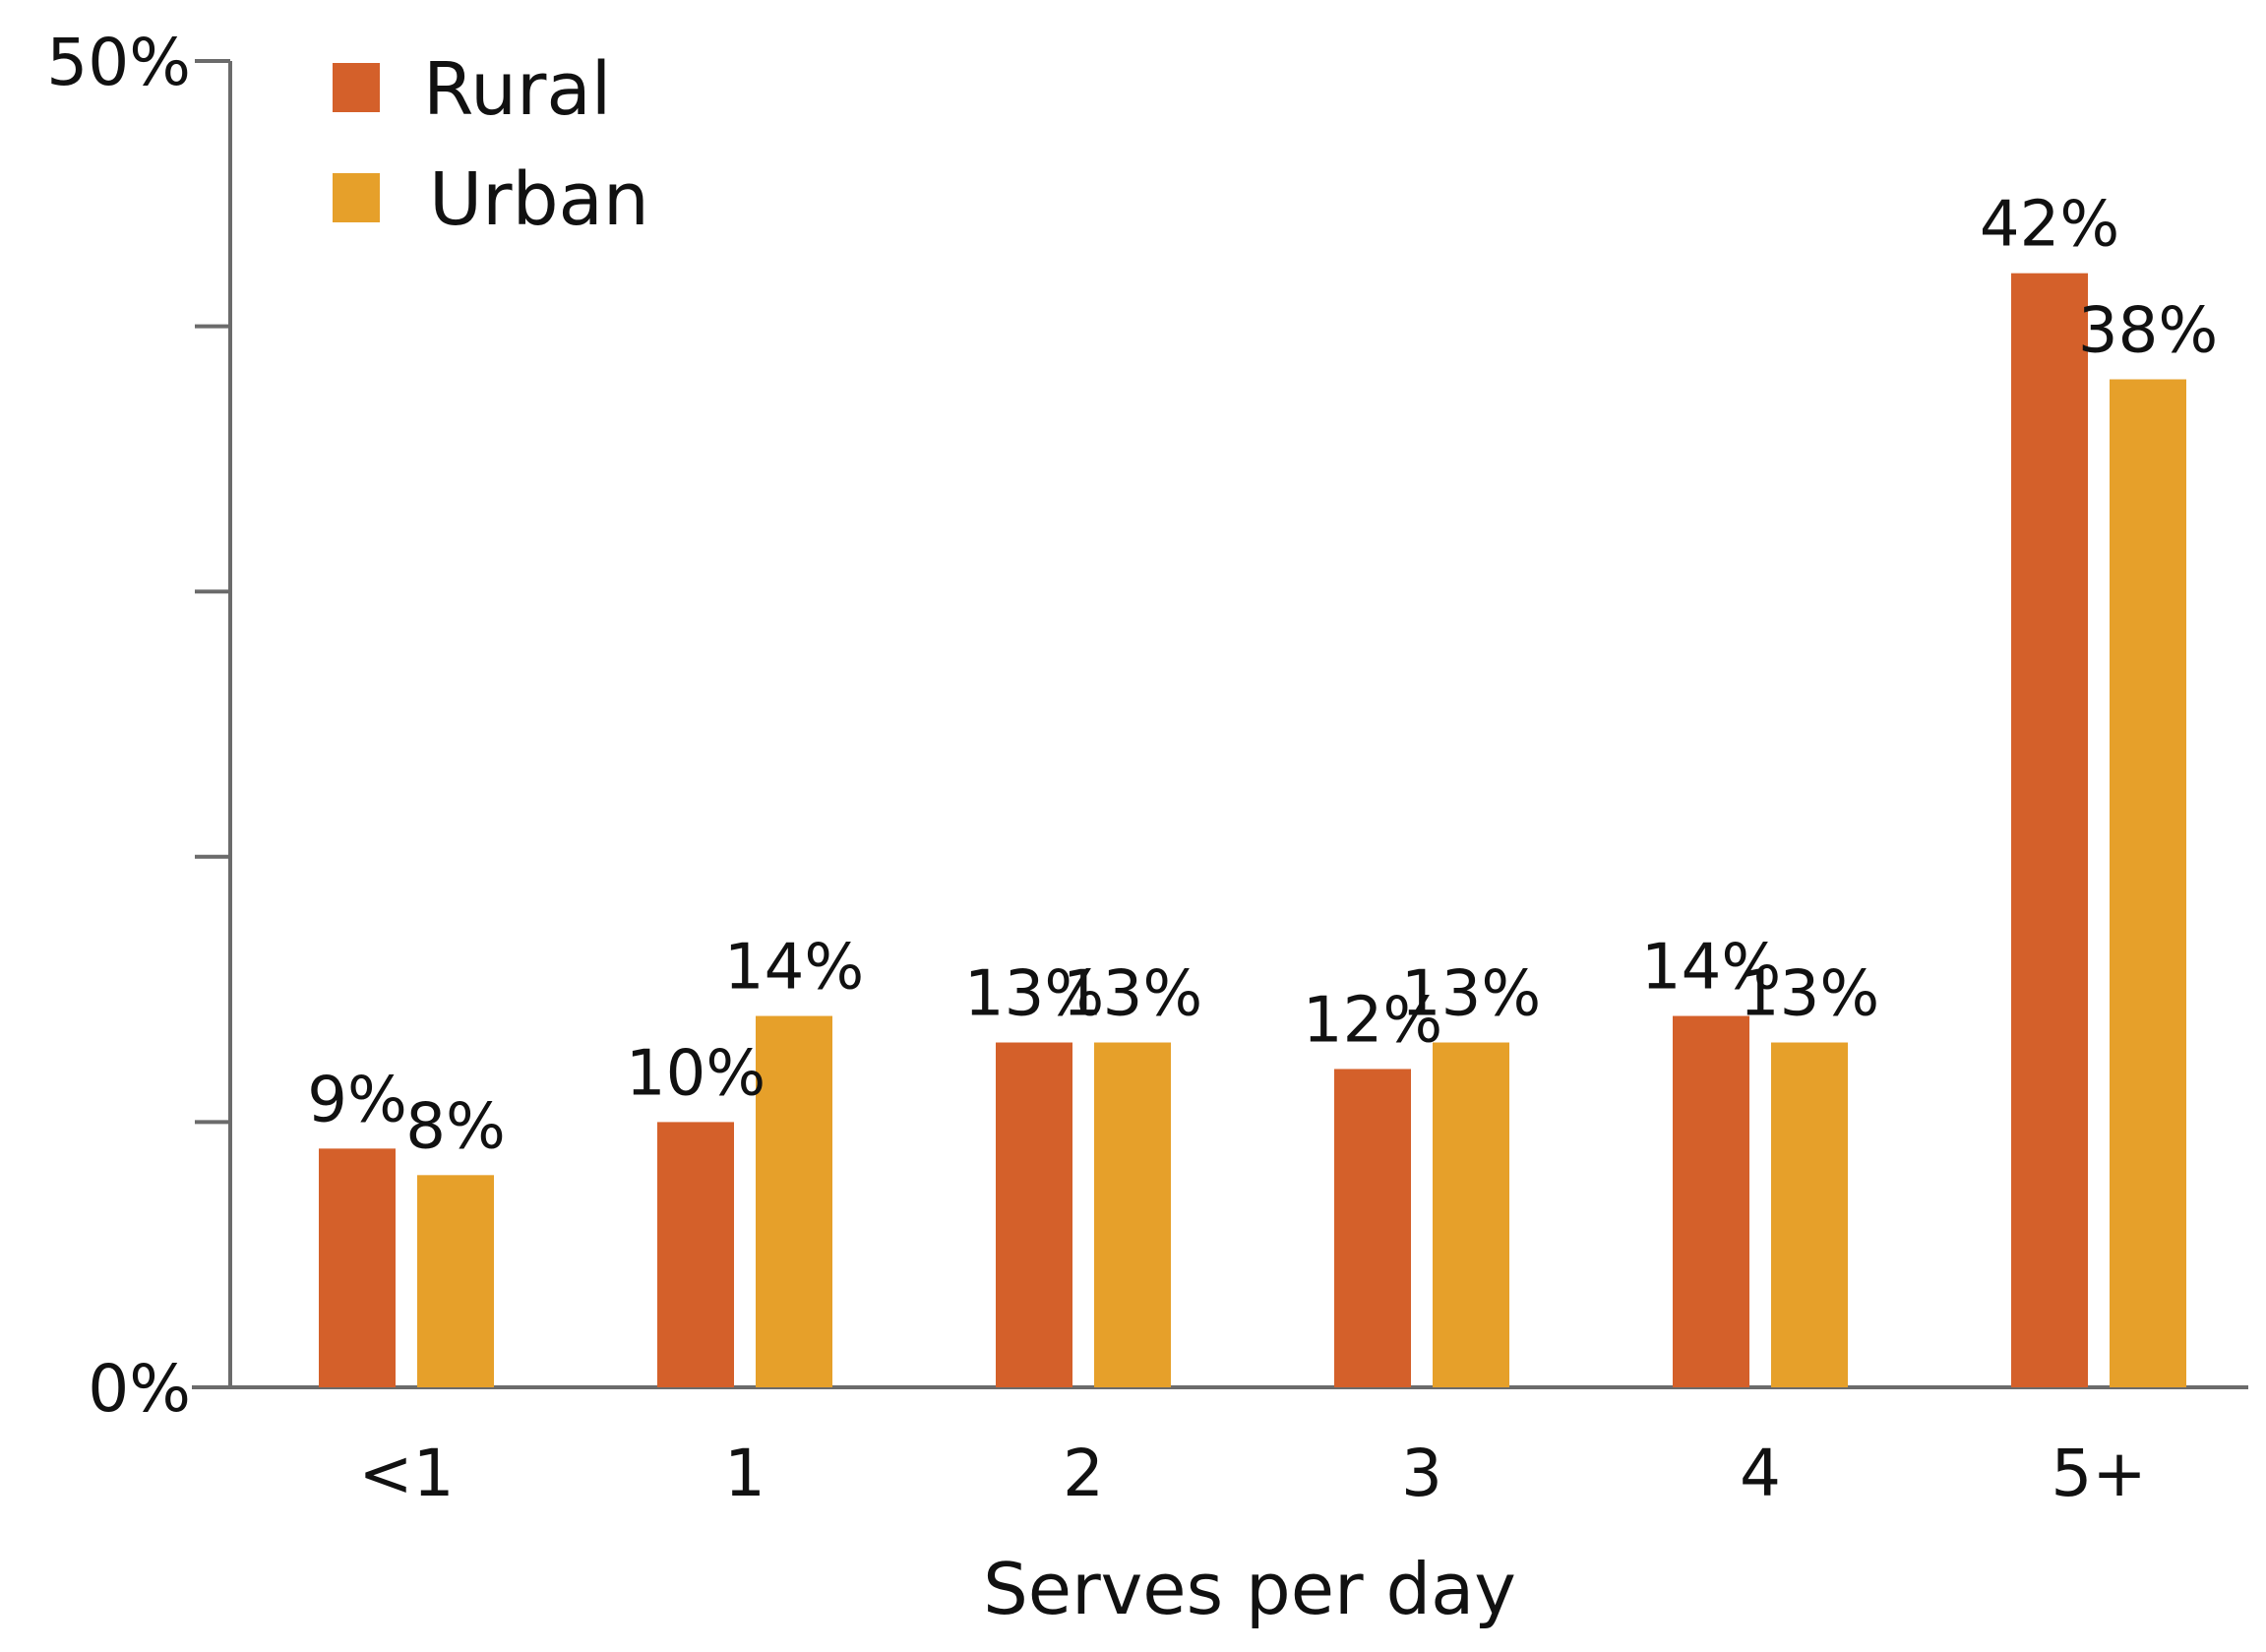  I want to click on data-label-rural-2: 13%, so click(1034, 994).